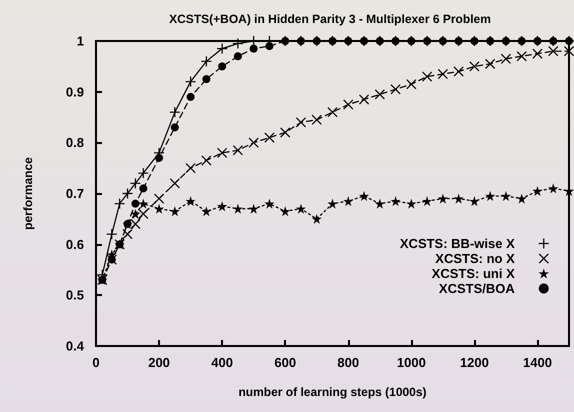 The height and width of the screenshot is (412, 574). What do you see at coordinates (75, 346) in the screenshot?
I see `y-tick-label: 0.4` at bounding box center [75, 346].